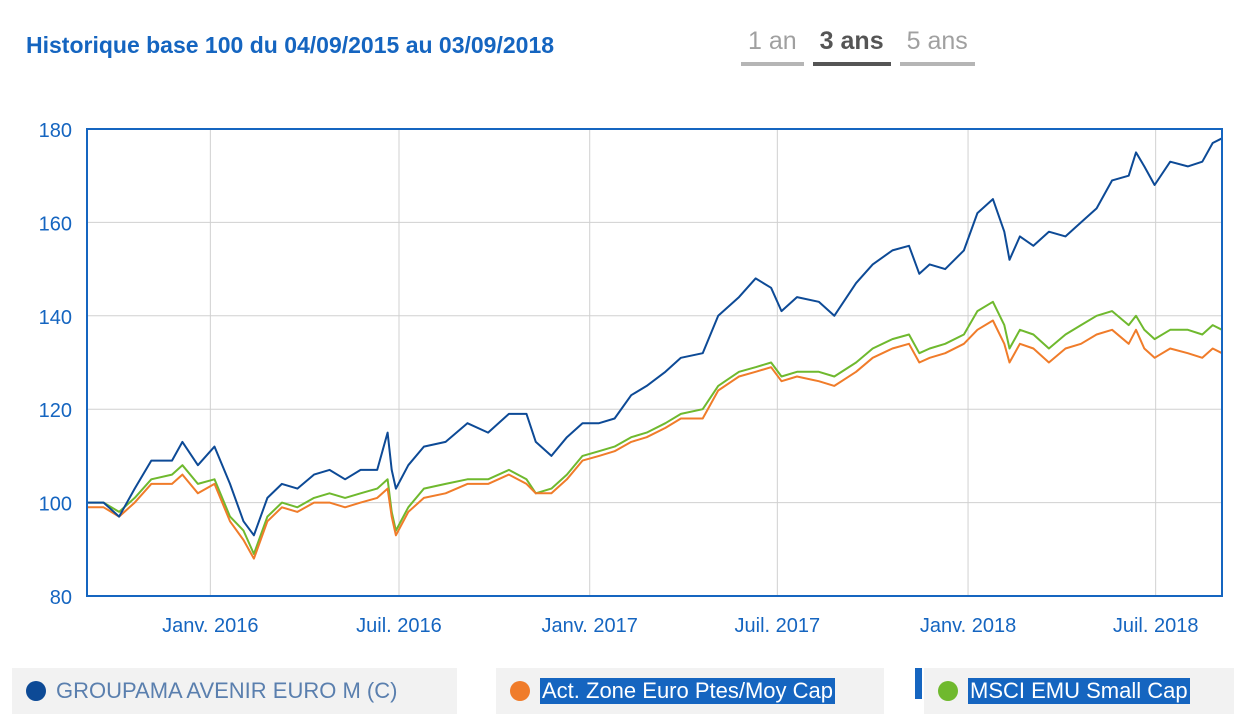  I want to click on tab-1-an: 1 an, so click(772, 46).